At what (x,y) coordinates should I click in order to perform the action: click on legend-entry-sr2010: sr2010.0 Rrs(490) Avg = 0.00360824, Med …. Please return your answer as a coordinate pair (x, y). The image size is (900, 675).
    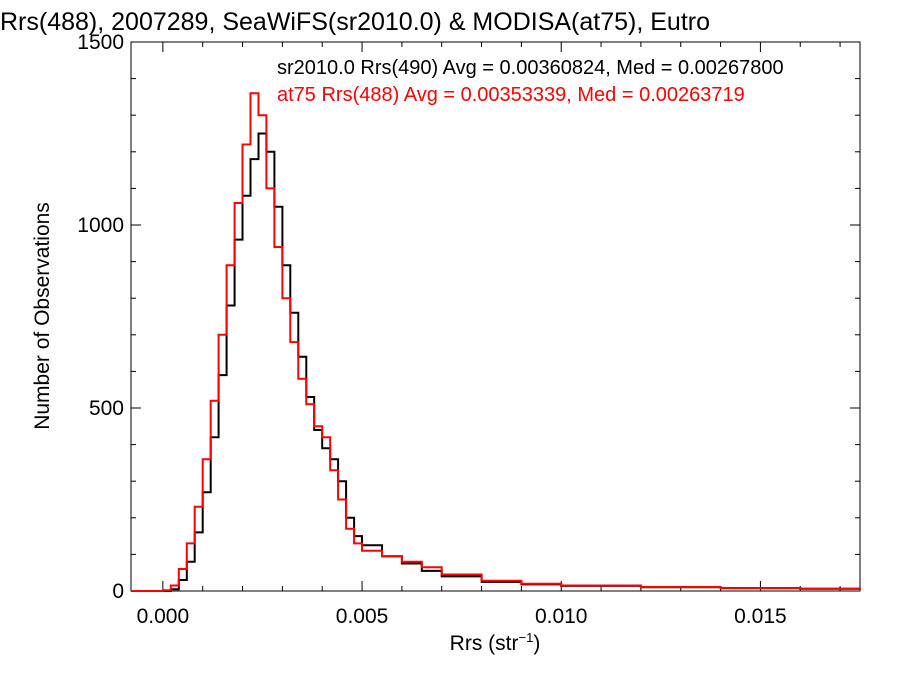
    Looking at the image, I should click on (530, 68).